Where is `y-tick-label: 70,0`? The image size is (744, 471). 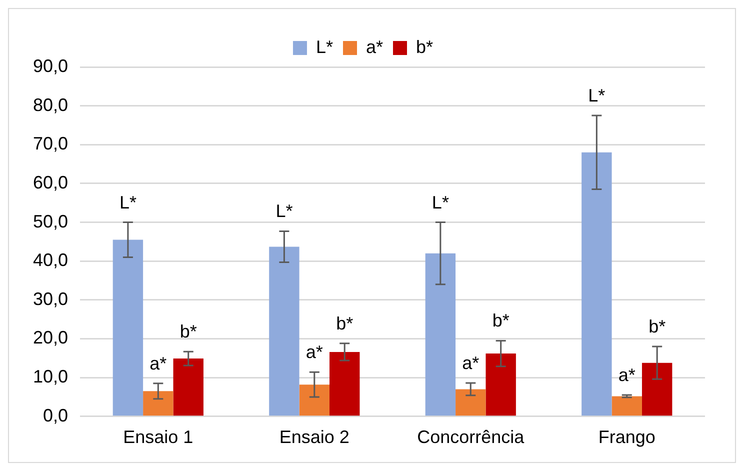
y-tick-label: 70,0 is located at coordinates (50, 144).